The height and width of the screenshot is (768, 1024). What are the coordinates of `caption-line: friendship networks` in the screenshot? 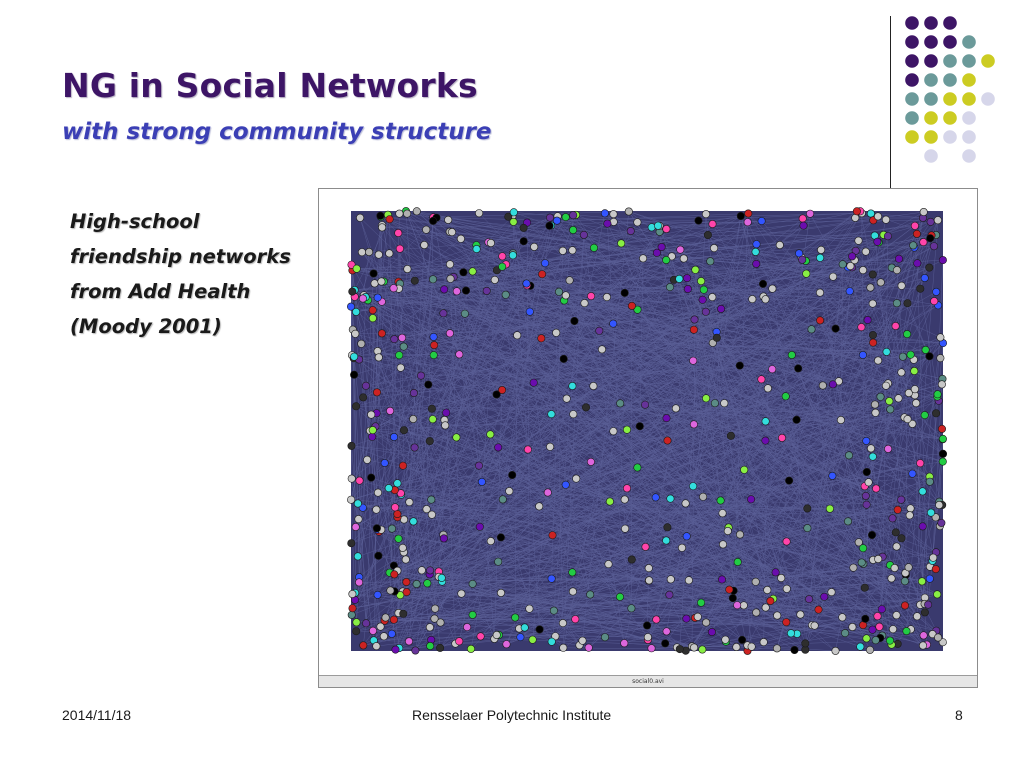 It's located at (180, 256).